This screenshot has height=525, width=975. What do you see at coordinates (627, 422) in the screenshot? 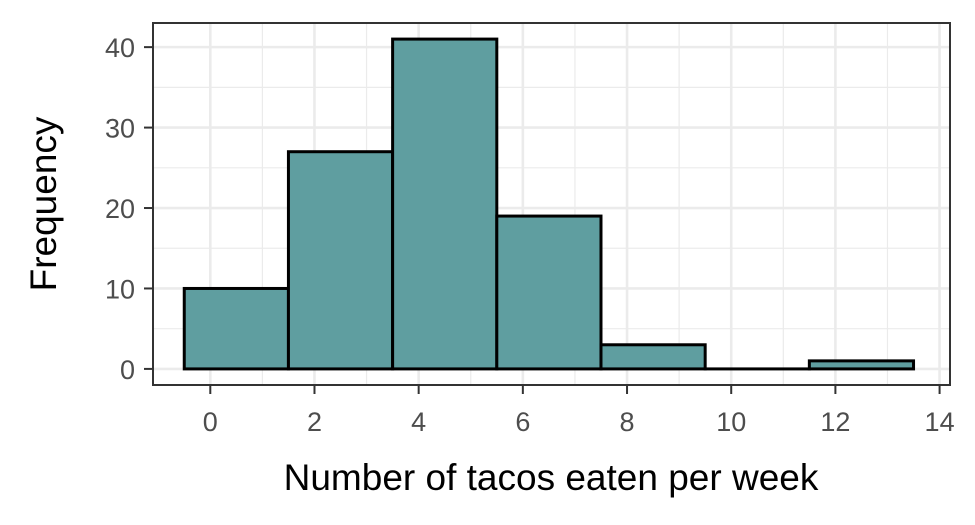
I see `x-tick-label: 8` at bounding box center [627, 422].